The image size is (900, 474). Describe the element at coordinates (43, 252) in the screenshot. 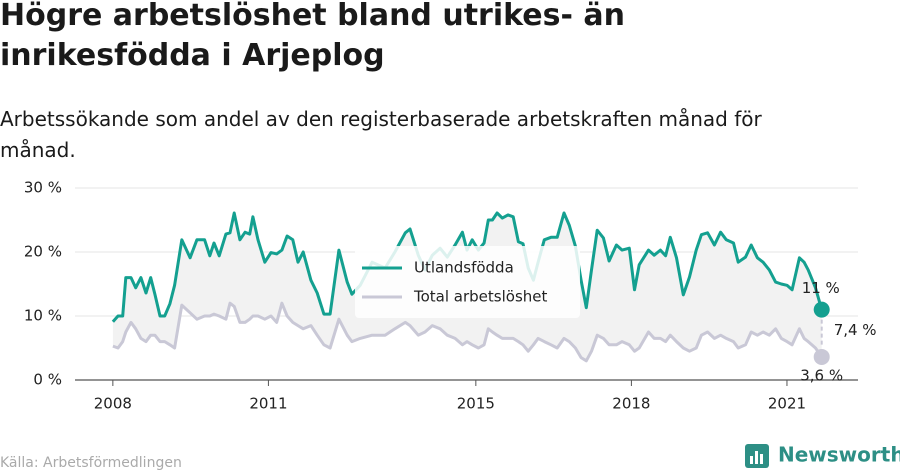

I see `y-tick-label: 20 %` at that location.